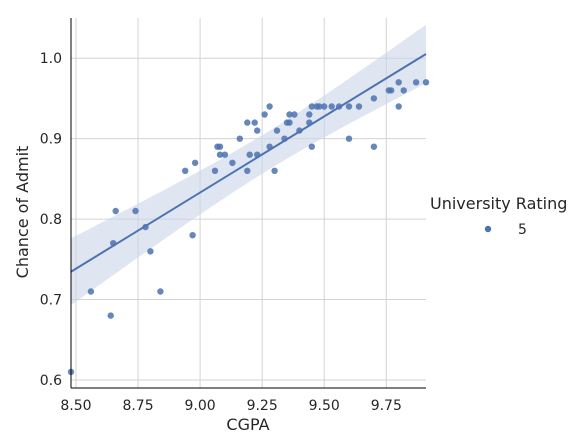 The width and height of the screenshot is (581, 432). I want to click on y-tick-labels: 0.6 0.7 0.8 0.9 1.0, so click(51, 220).